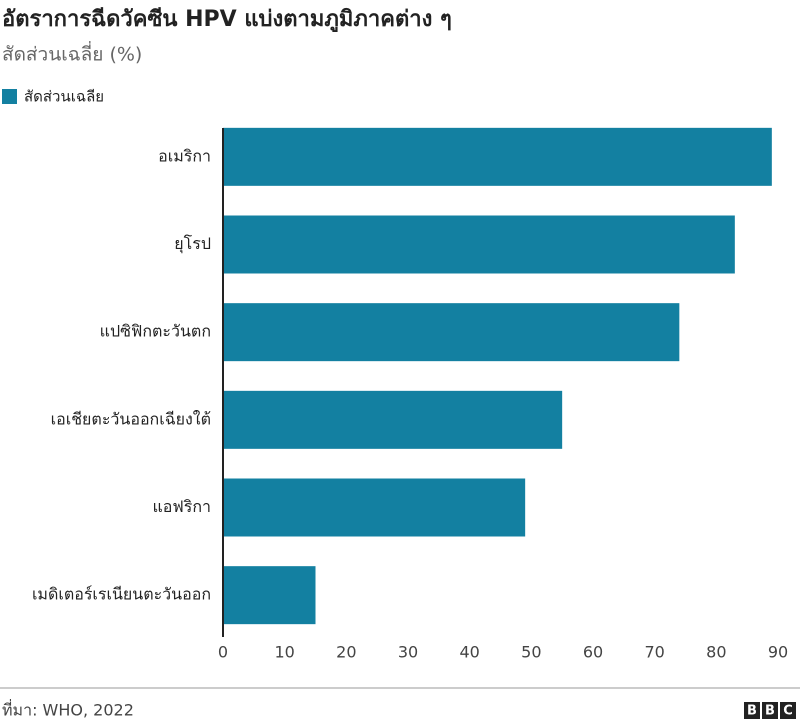 This screenshot has width=800, height=725. What do you see at coordinates (284, 652) in the screenshot?
I see `x-tick-label: 10` at bounding box center [284, 652].